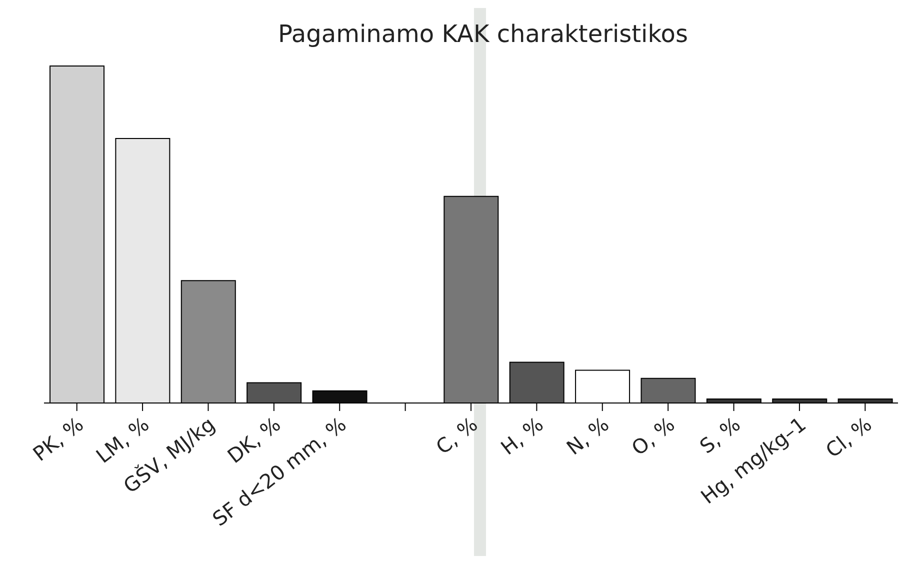  I want to click on x-tick-label: N, %, so click(588, 436).